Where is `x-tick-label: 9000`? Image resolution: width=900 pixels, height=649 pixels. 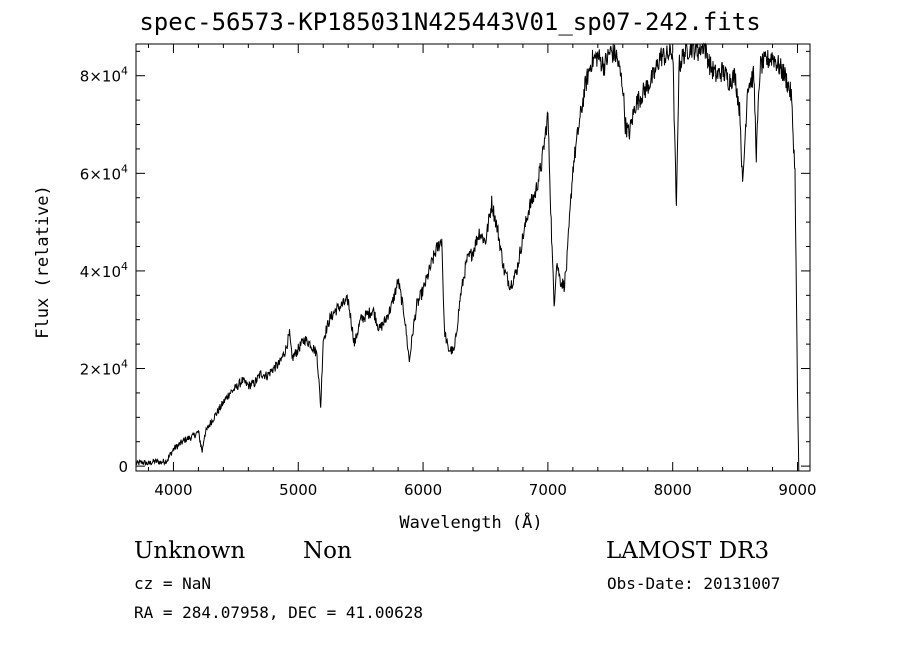
x-tick-label: 9000 is located at coordinates (797, 490).